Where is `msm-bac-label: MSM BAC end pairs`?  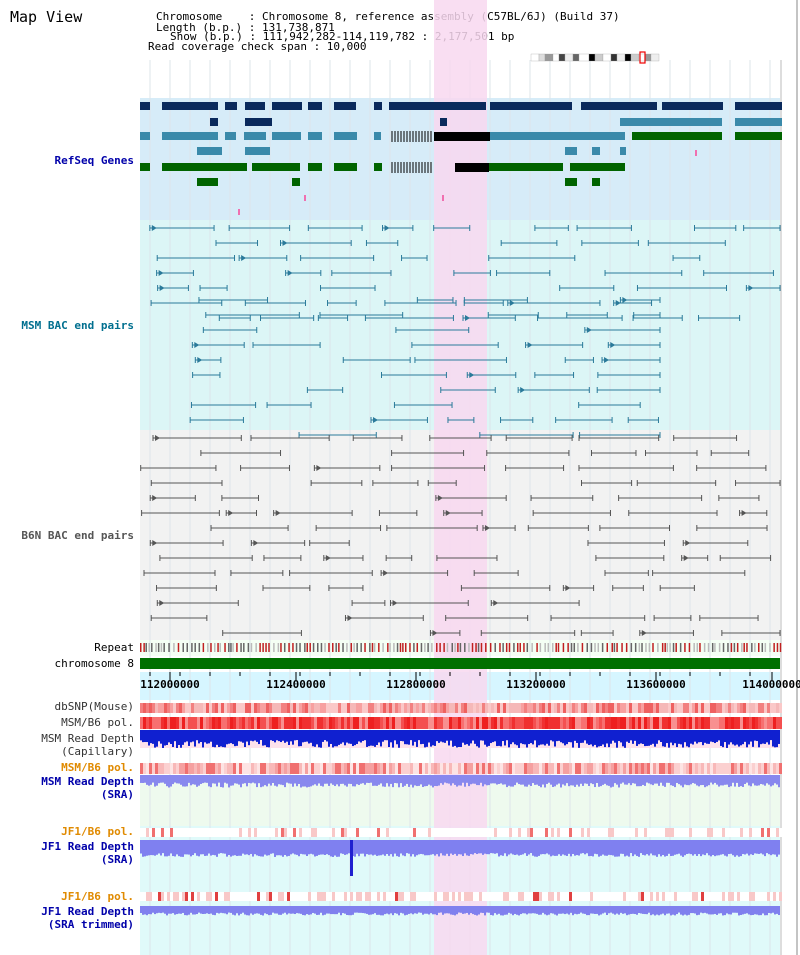
msm-bac-label: MSM BAC end pairs is located at coordinates (77, 325).